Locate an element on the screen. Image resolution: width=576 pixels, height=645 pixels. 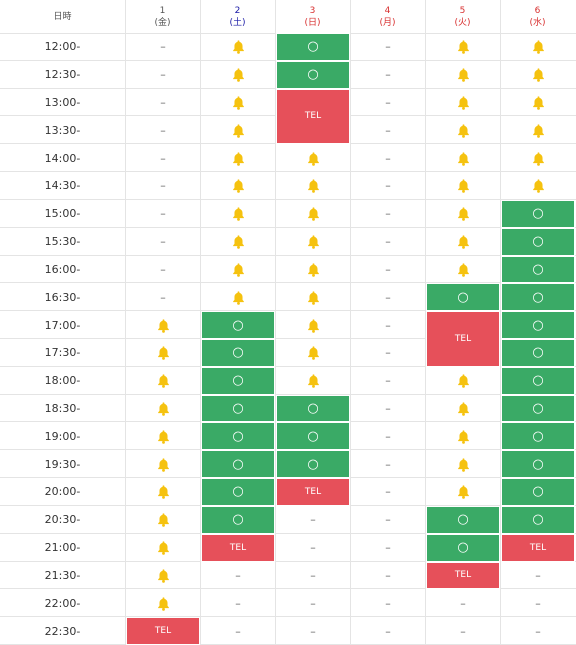
time-label: 13:00- is located at coordinates (62, 103).